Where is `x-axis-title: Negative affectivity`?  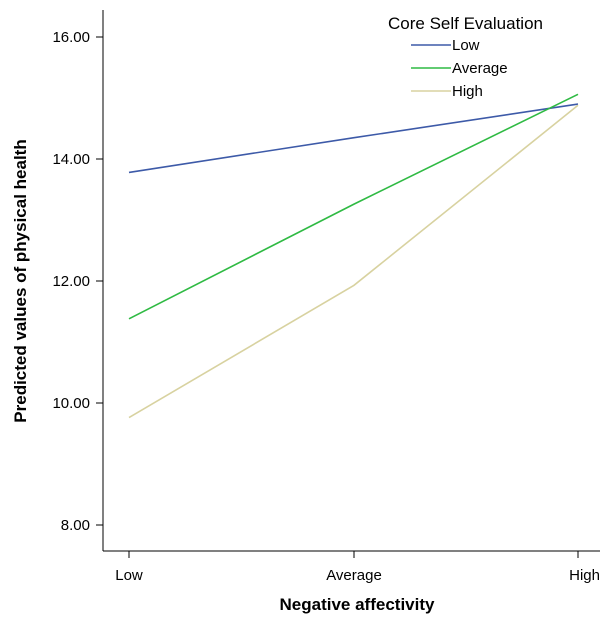
x-axis-title: Negative affectivity is located at coordinates (357, 604).